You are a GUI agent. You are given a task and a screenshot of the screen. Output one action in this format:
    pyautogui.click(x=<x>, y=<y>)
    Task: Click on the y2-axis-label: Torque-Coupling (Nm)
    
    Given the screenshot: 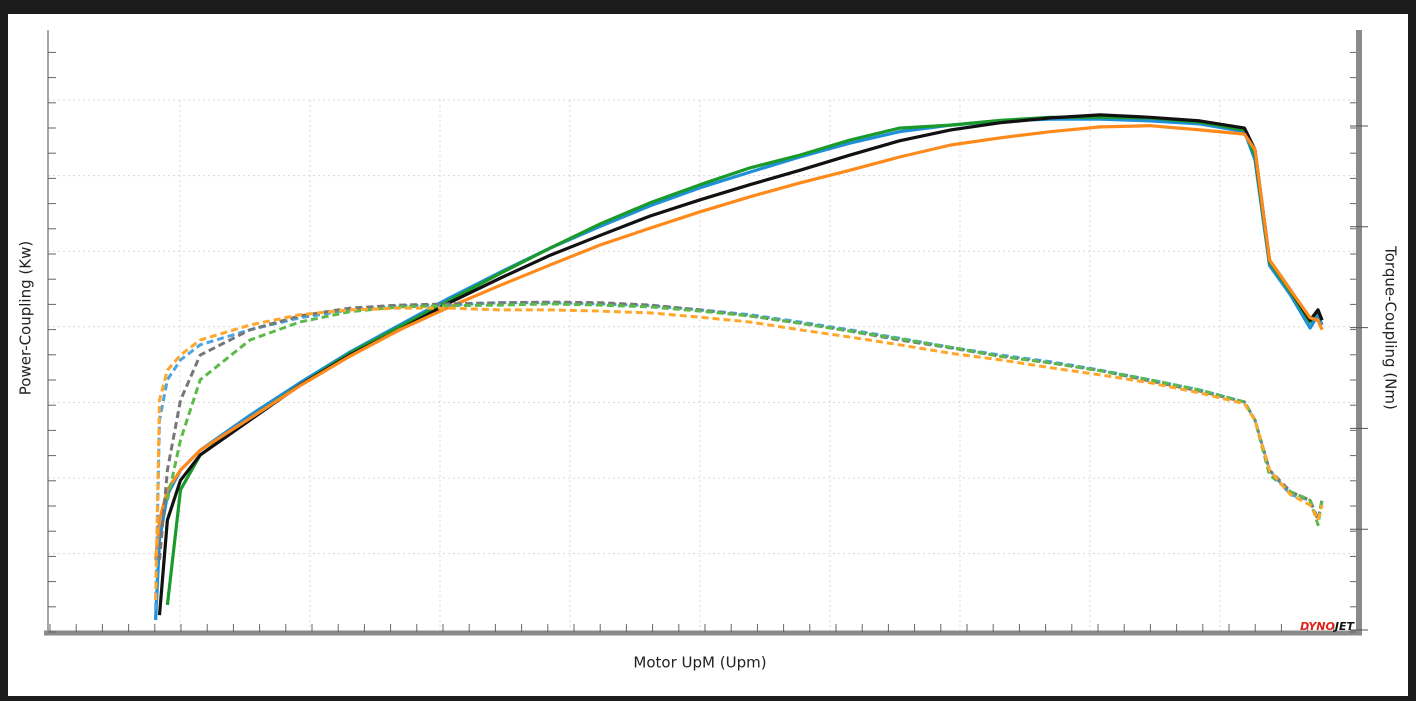 What is the action you would take?
    pyautogui.click(x=1391, y=327)
    